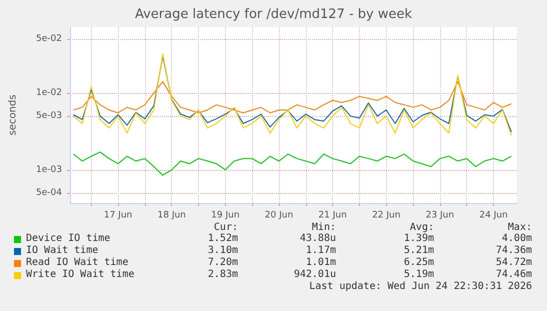 Image resolution: width=547 pixels, height=311 pixels. I want to click on text: 4.00m, so click(517, 239).